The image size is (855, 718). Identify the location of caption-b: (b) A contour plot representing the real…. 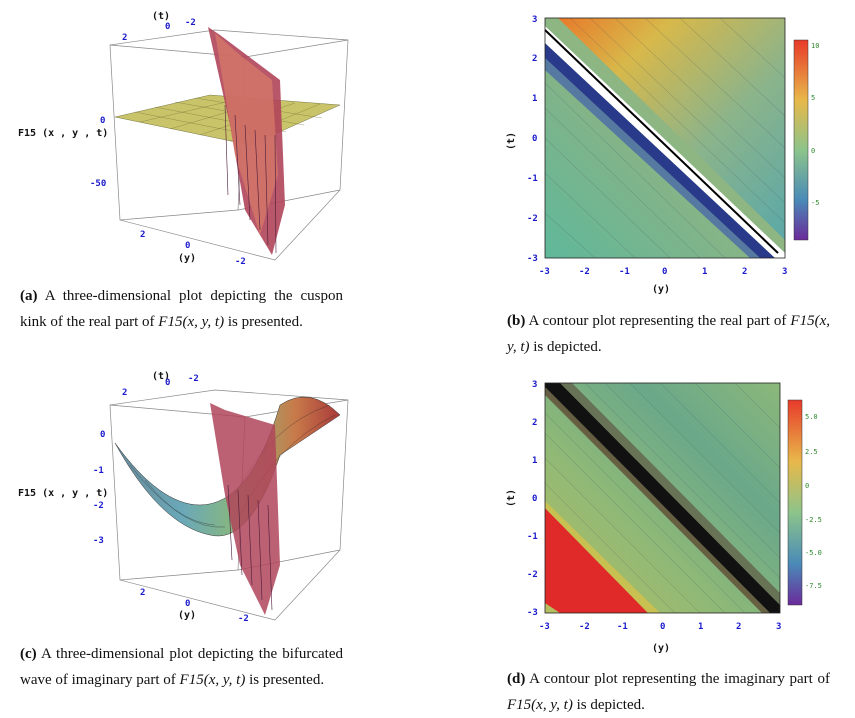
(668, 334).